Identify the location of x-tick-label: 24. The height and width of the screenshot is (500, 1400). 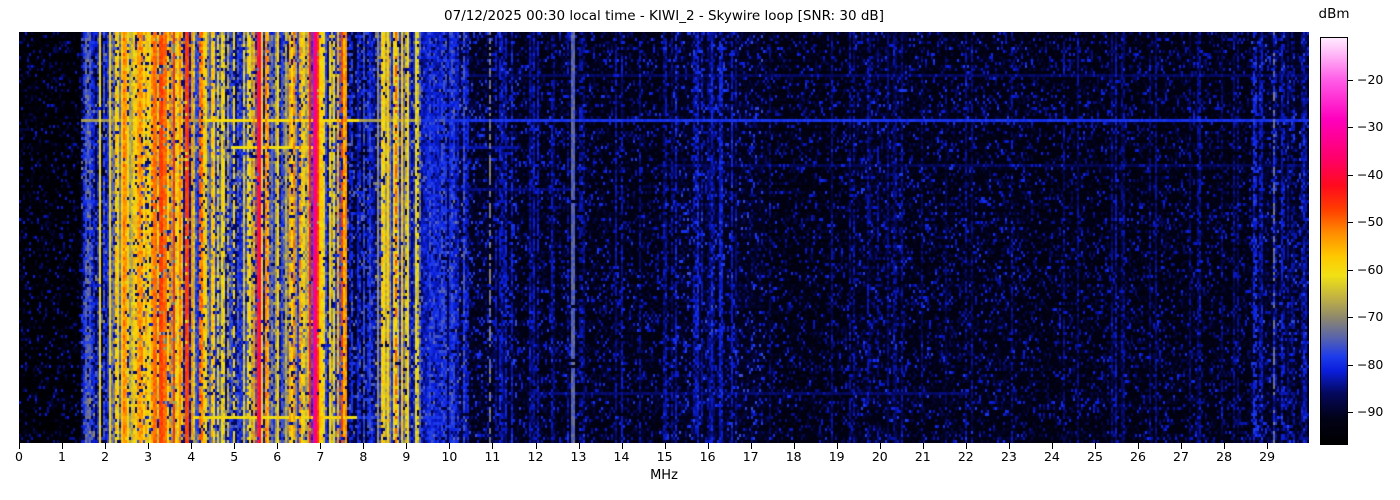
(1051, 456).